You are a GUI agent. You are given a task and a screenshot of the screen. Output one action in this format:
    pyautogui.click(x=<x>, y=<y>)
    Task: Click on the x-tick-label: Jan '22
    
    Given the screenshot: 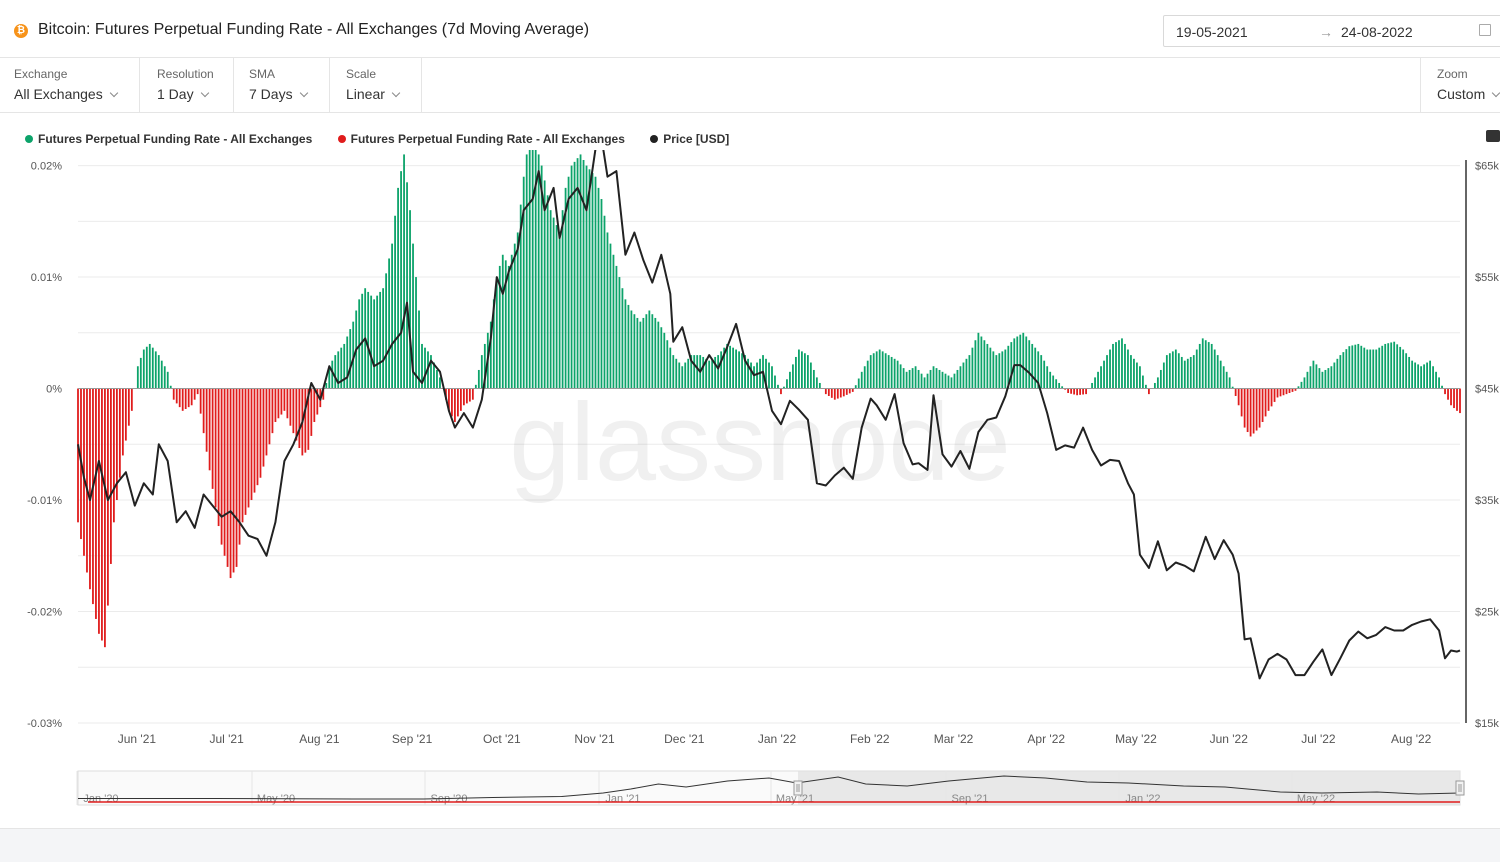 What is the action you would take?
    pyautogui.click(x=777, y=739)
    